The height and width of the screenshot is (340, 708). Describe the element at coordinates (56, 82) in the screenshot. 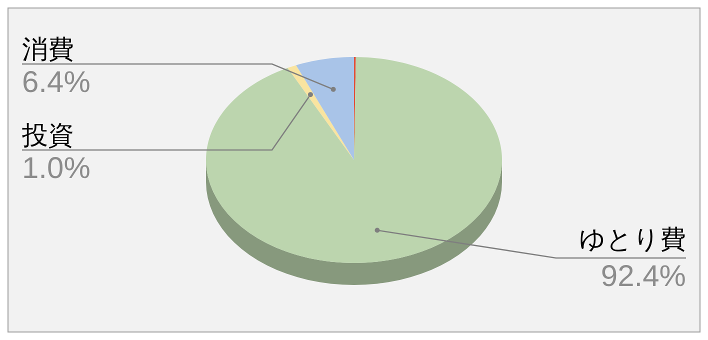

I see `data-label: 6.4%` at that location.